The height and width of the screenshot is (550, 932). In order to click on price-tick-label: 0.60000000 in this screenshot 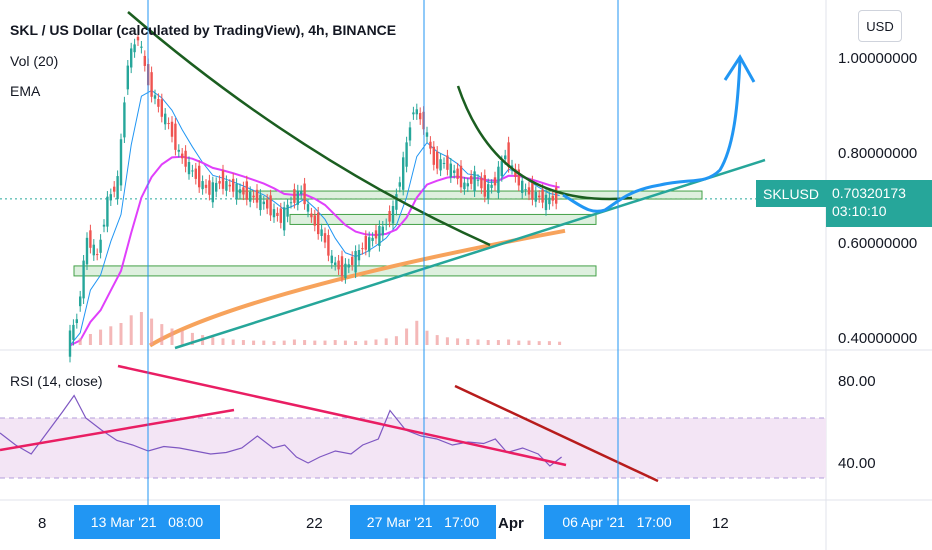, I will do `click(878, 243)`.